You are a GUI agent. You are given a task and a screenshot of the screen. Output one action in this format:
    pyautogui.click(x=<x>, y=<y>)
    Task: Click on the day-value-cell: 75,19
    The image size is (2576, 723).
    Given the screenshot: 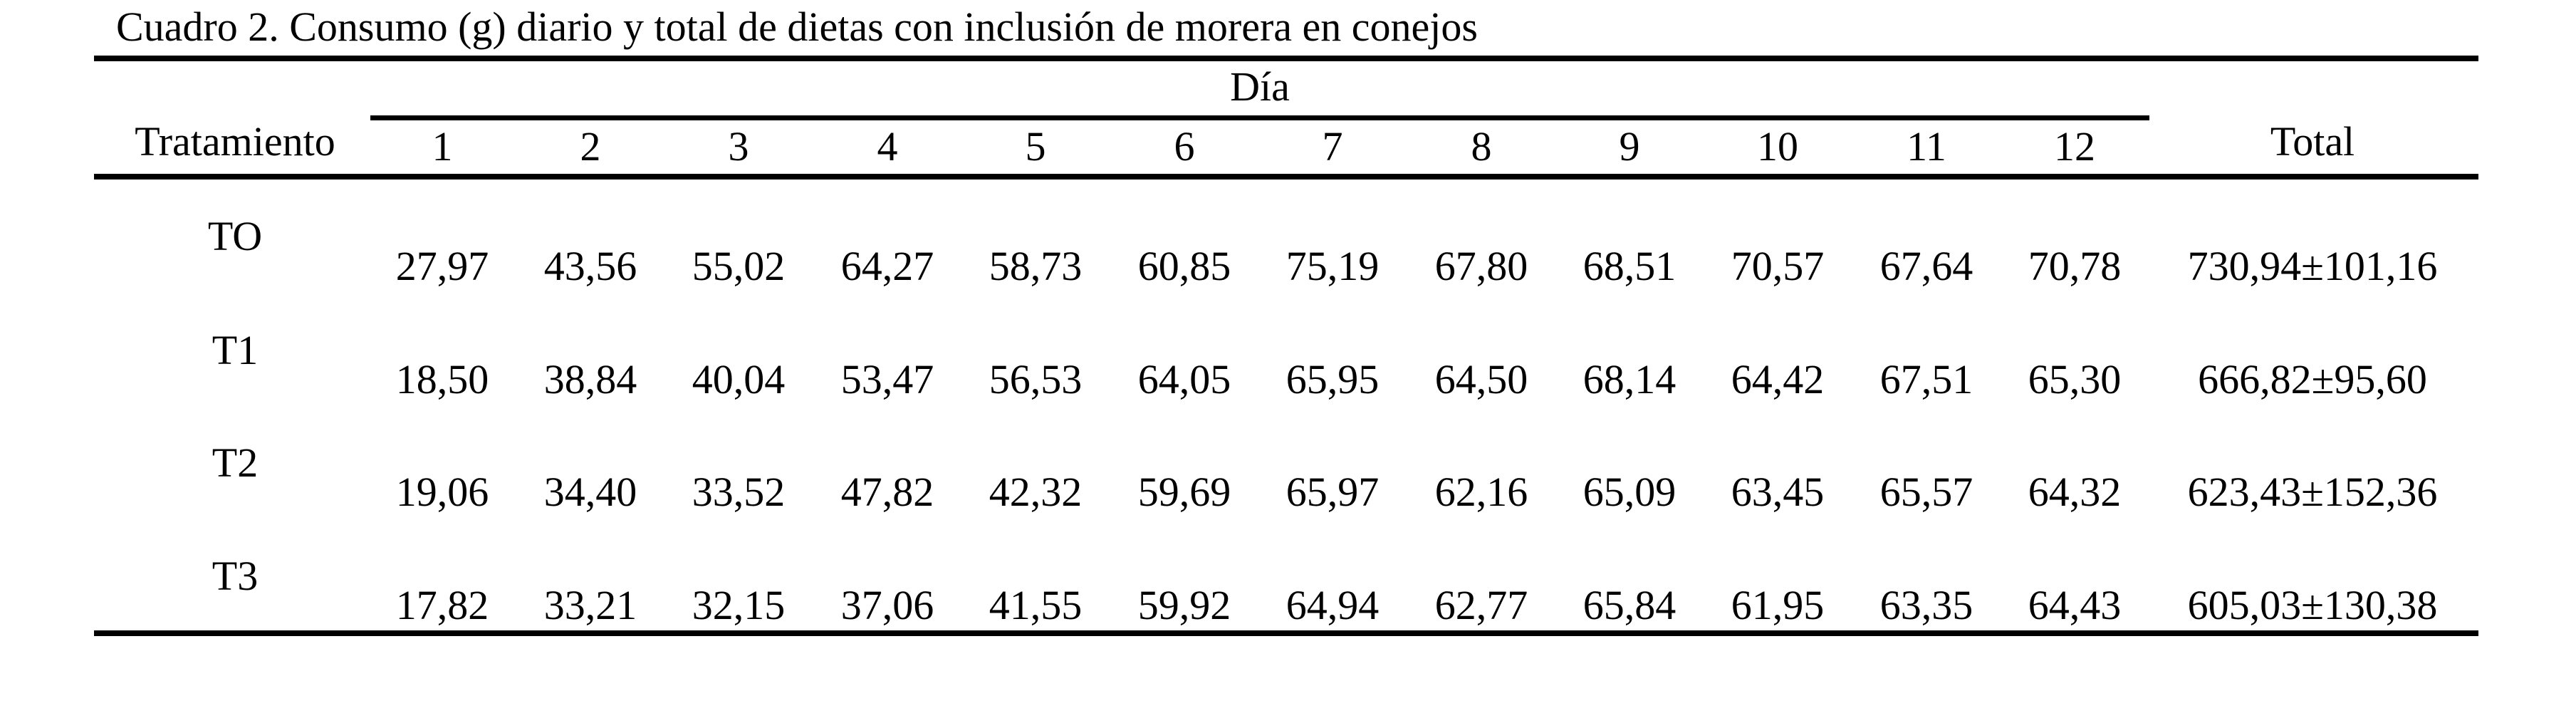 What is the action you would take?
    pyautogui.click(x=1333, y=266)
    